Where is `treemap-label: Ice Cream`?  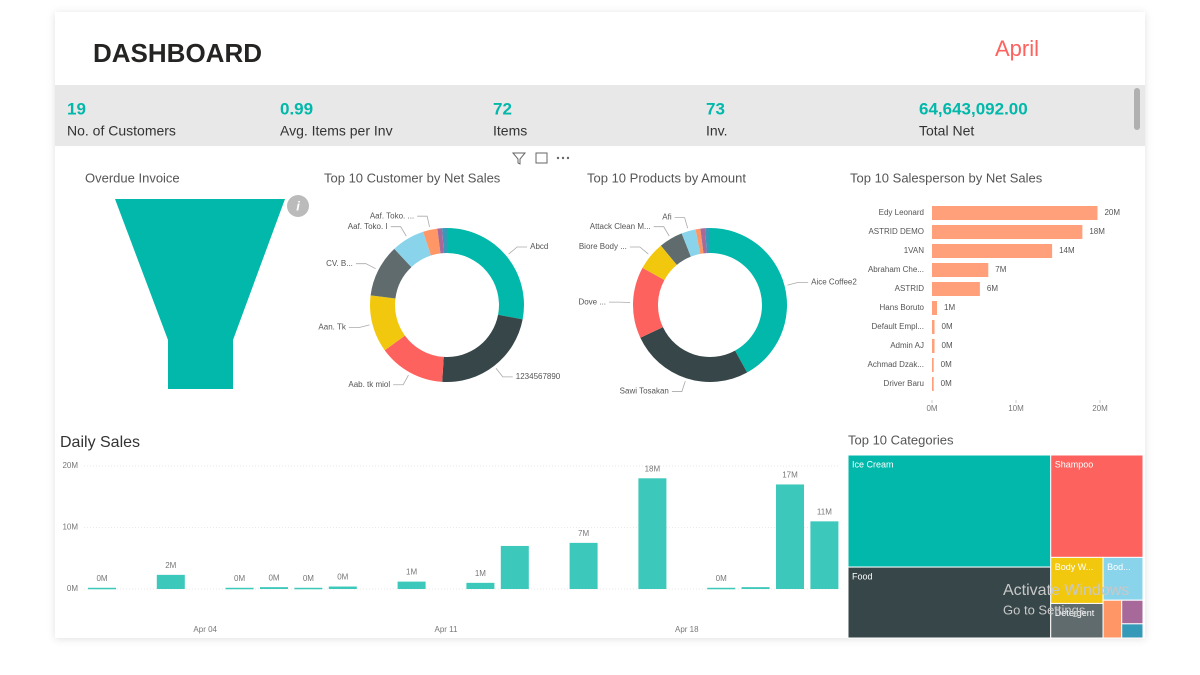 treemap-label: Ice Cream is located at coordinates (873, 464).